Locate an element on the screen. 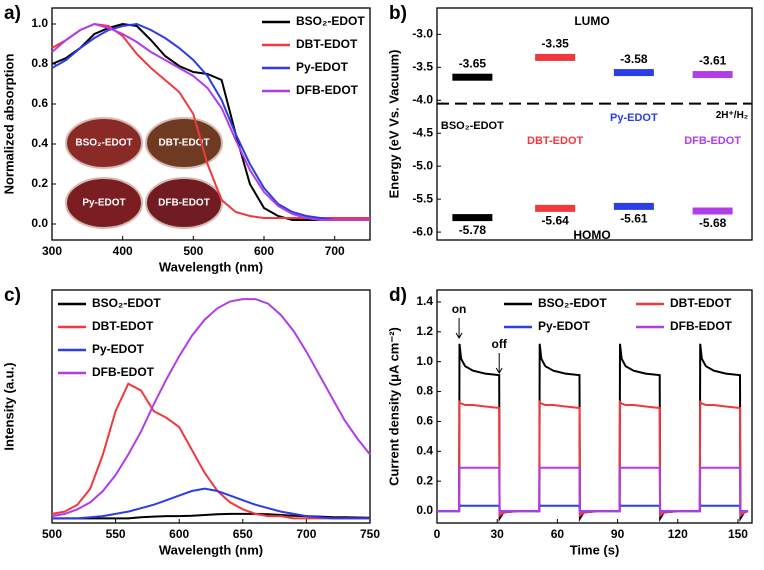 The image size is (764, 570). photo-label: Py-EDOT is located at coordinates (103, 203).